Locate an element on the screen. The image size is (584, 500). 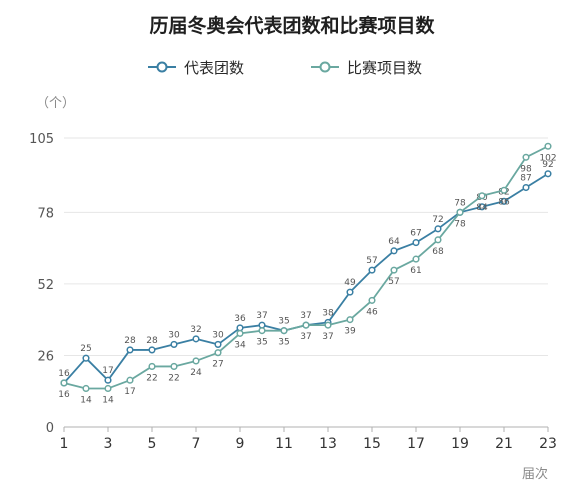
legend-marker-delegations is located at coordinates (162, 67).